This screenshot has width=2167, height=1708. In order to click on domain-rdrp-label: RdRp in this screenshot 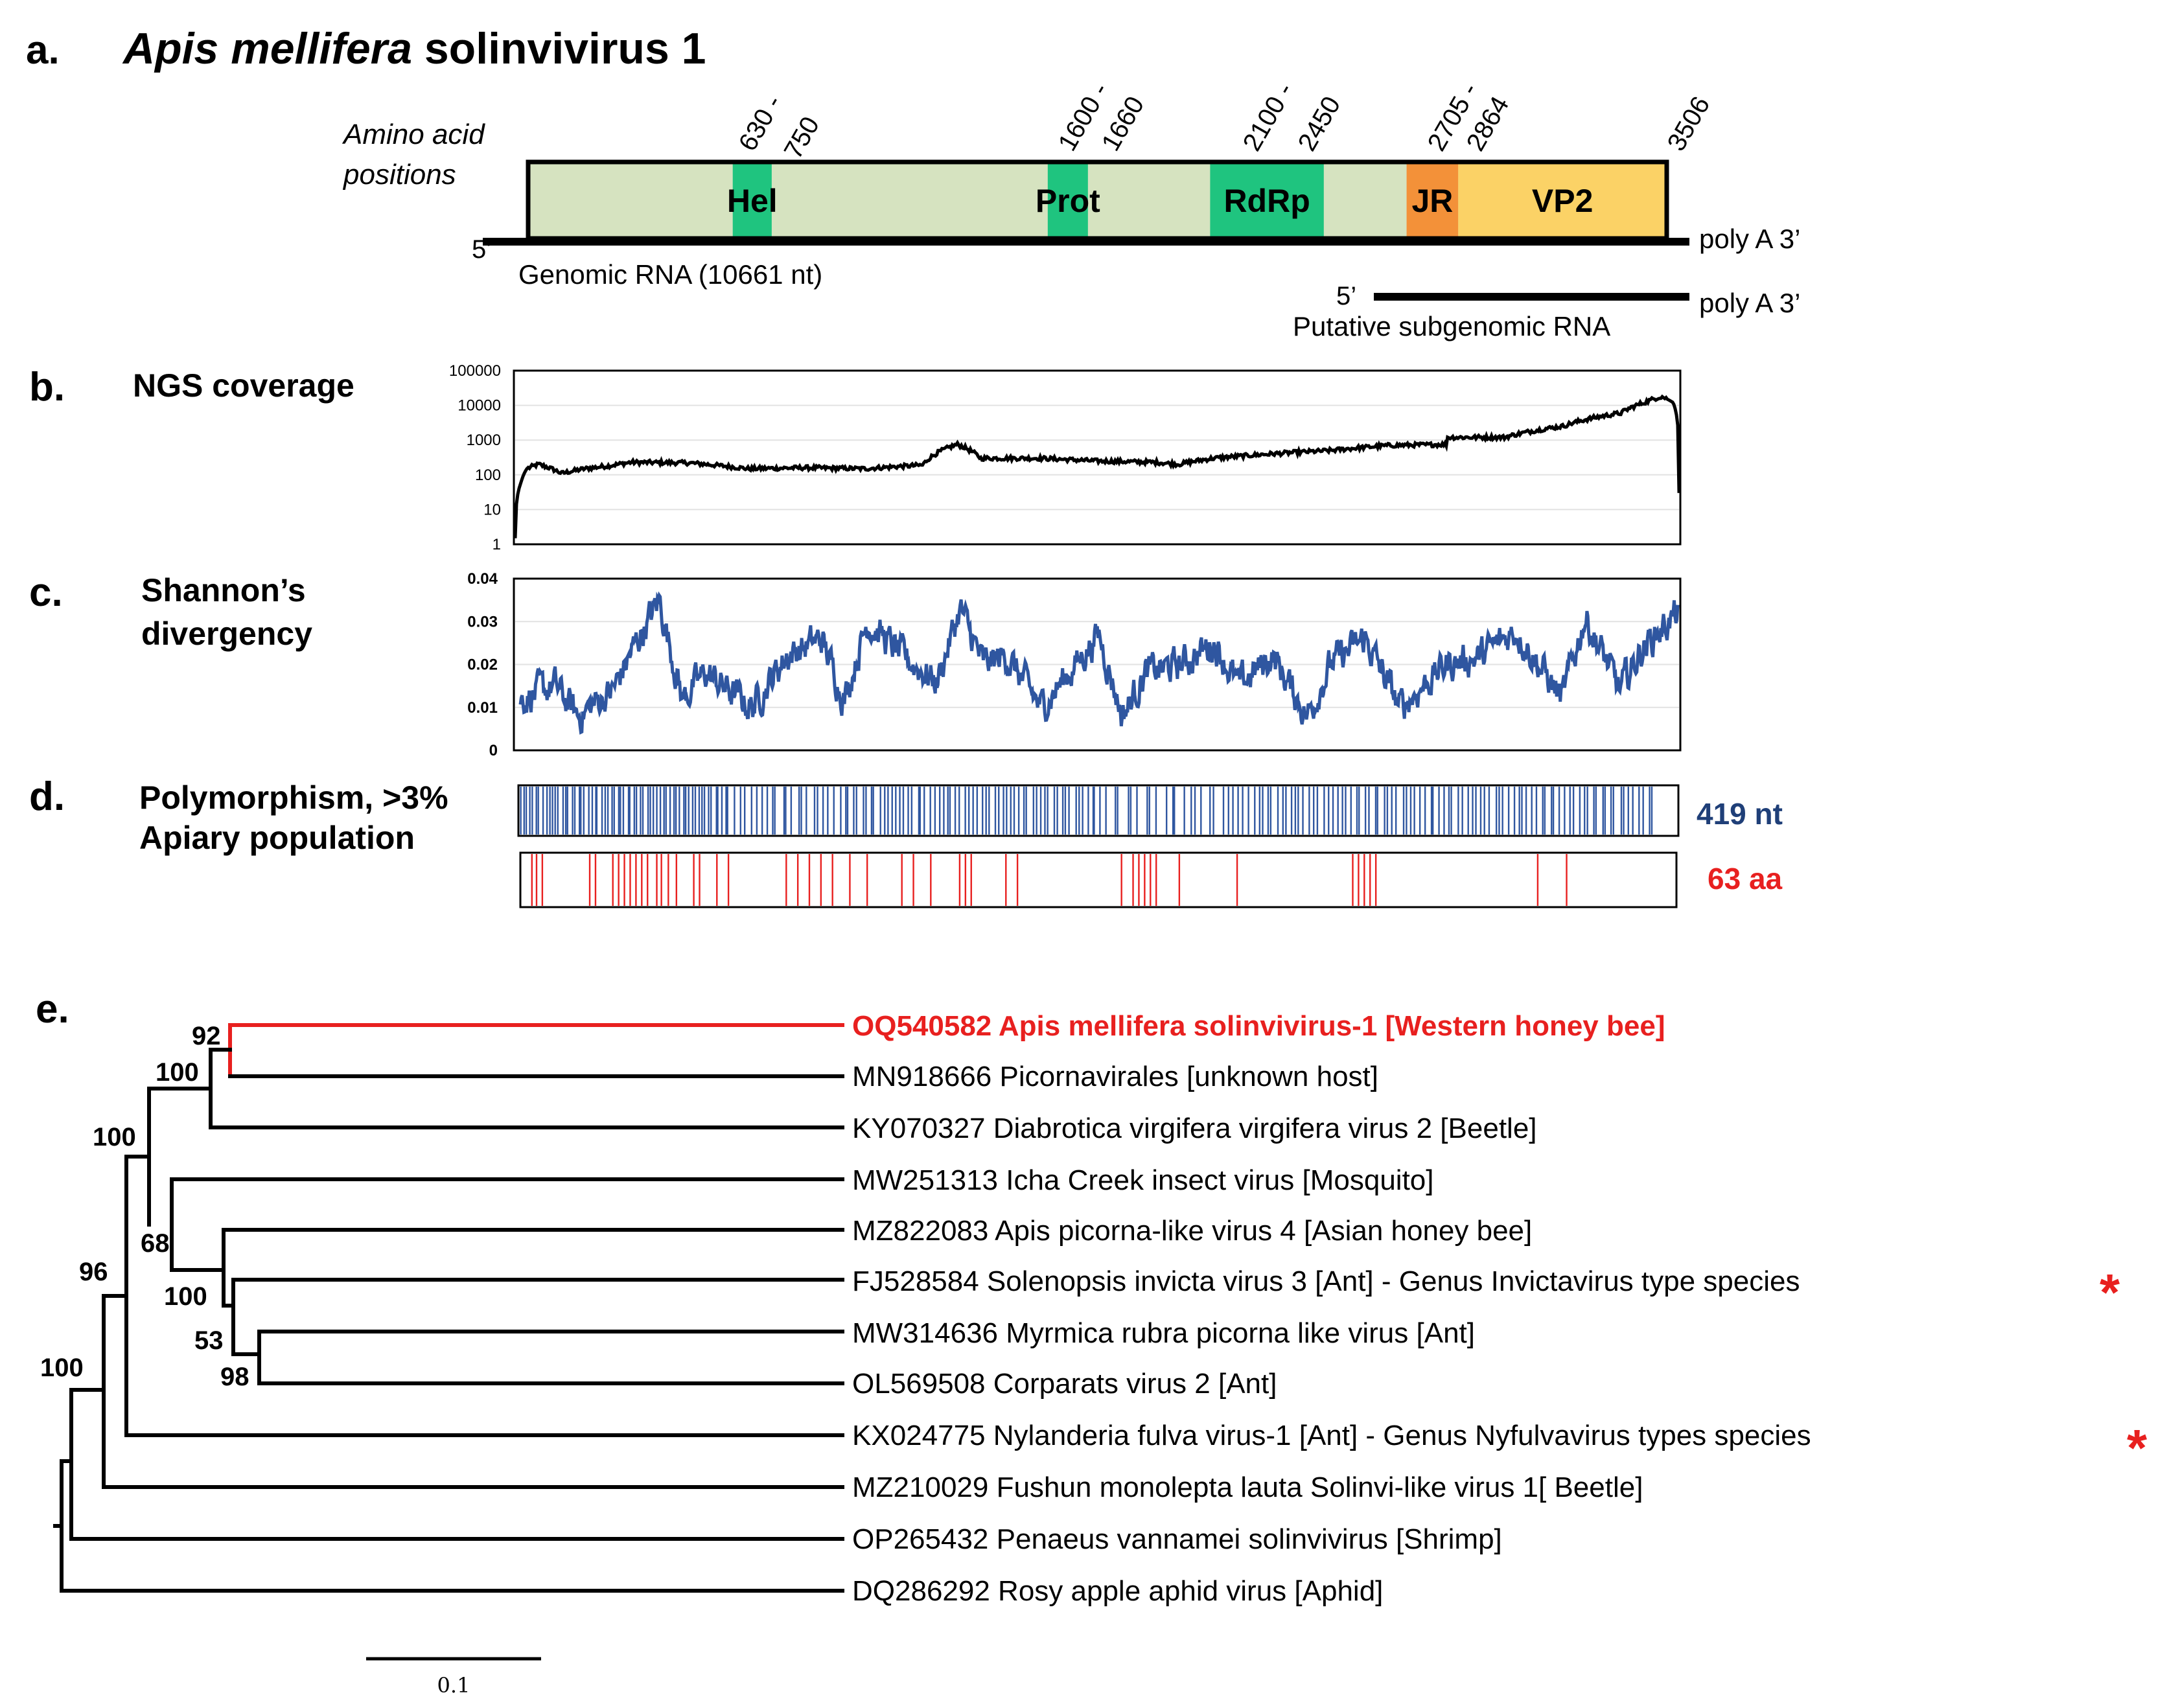, I will do `click(1266, 201)`.